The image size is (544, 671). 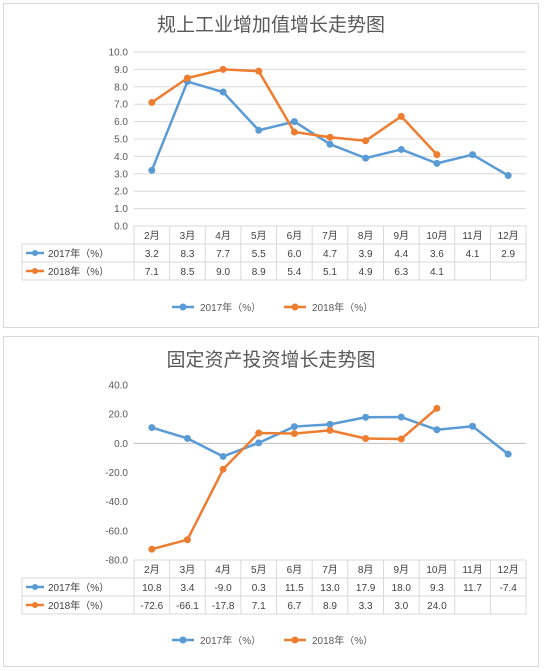 I want to click on table-value: 6.3, so click(x=401, y=272).